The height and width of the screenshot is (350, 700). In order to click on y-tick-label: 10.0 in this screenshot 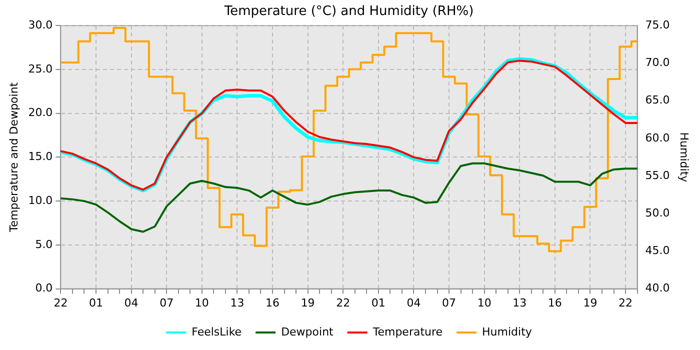, I will do `click(40, 200)`.